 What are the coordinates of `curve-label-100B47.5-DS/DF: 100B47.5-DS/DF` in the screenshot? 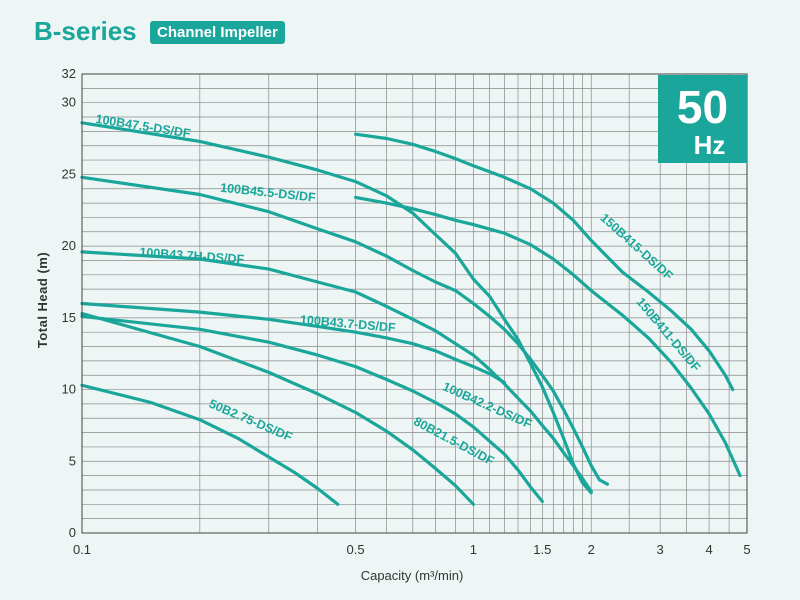 It's located at (143, 126).